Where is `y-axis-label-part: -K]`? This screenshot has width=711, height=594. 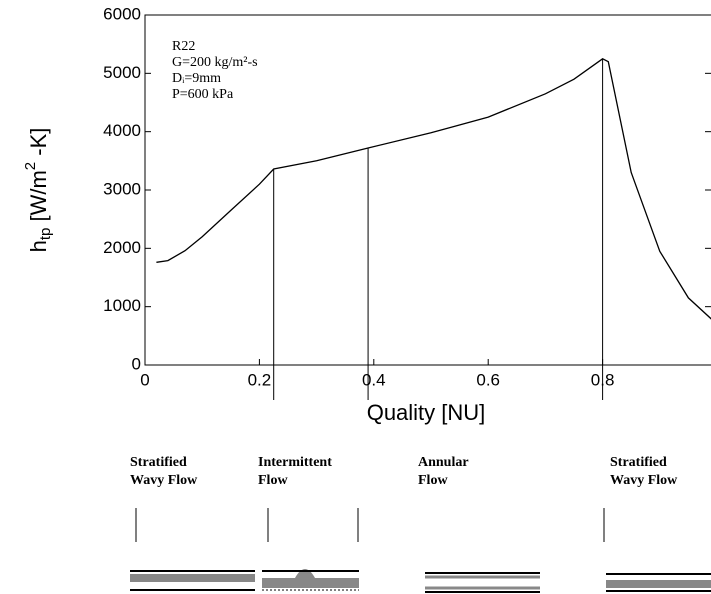
y-axis-label-part: -K] is located at coordinates (38, 145).